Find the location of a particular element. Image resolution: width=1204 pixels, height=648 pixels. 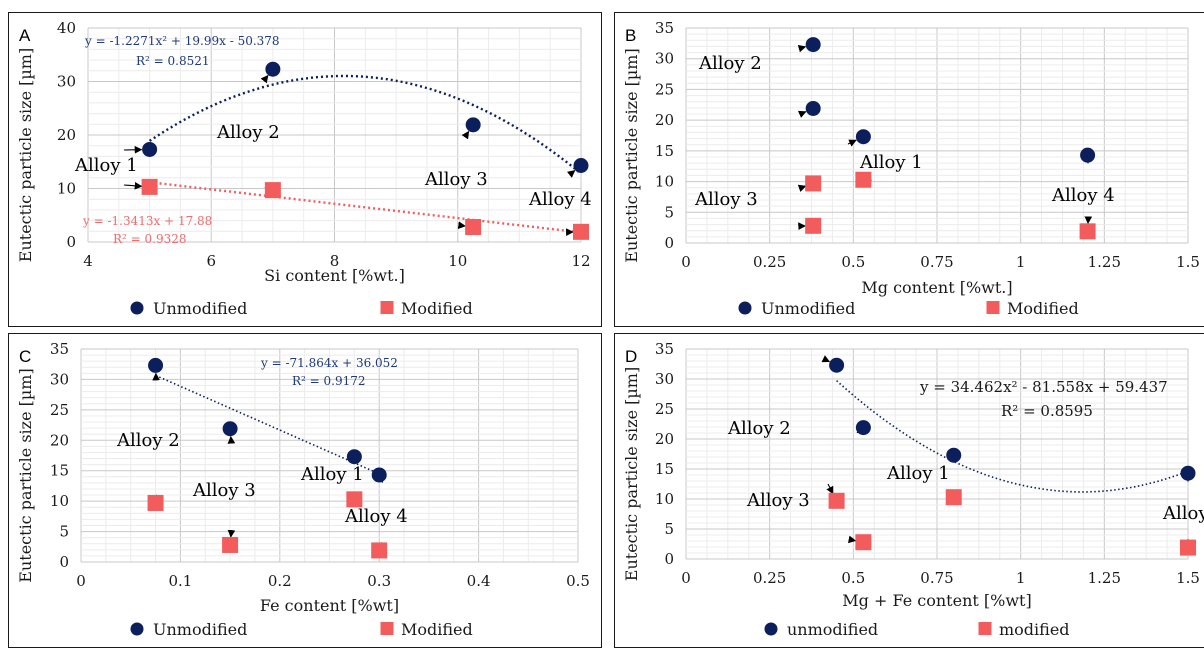

x-tick-label: 1 is located at coordinates (1021, 262).